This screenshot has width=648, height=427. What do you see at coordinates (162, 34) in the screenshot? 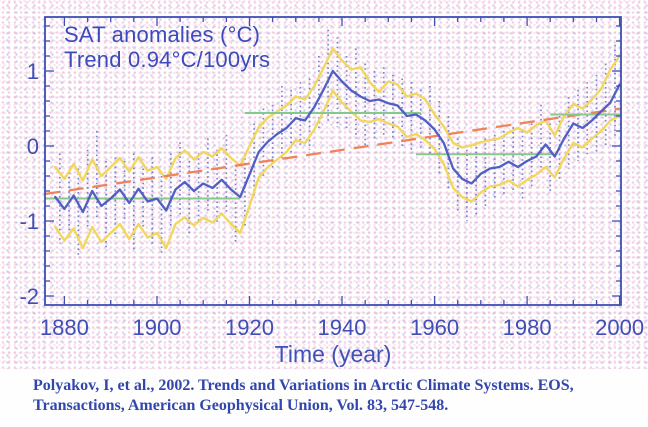
I see `chart-title-line1: SAT anomalies (°C)` at bounding box center [162, 34].